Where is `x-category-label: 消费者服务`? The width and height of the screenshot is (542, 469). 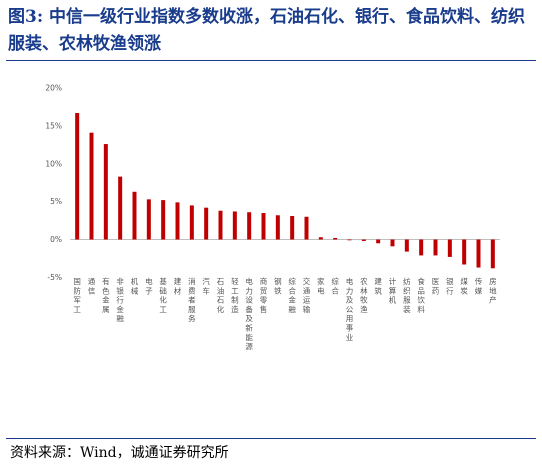 x-category-label: 消费者服务 is located at coordinates (192, 299).